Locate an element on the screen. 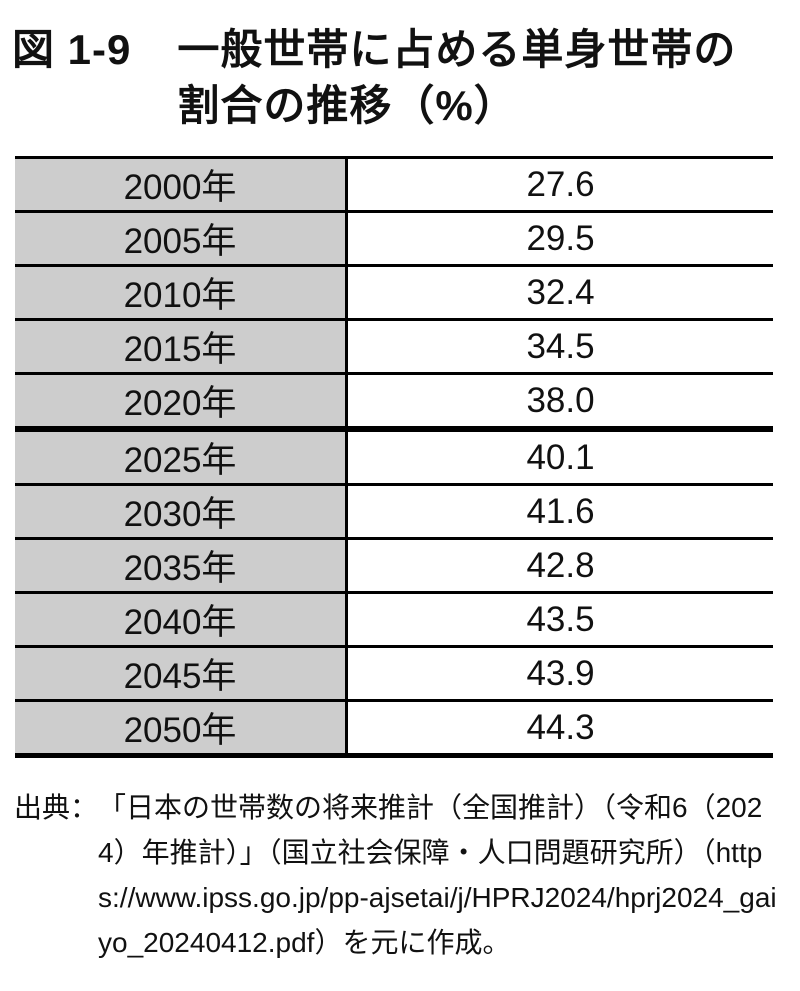  table-row: 2005年 29.5 is located at coordinates (394, 239).